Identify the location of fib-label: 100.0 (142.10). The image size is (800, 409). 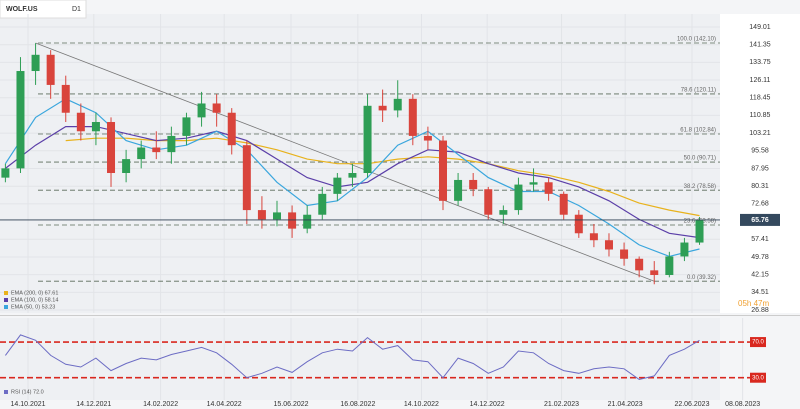
(696, 40).